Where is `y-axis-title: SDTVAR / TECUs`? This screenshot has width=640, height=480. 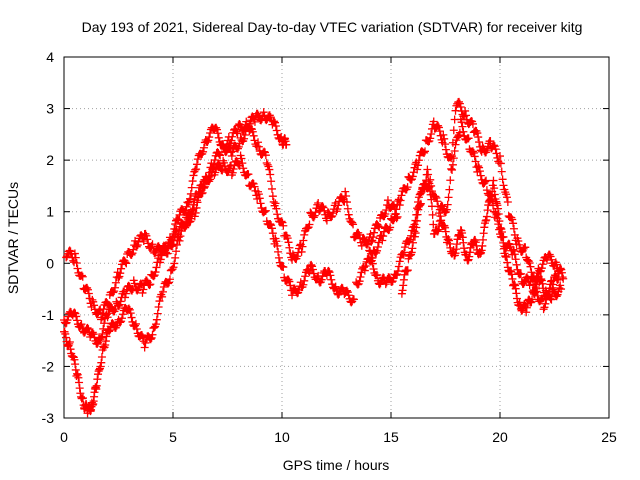
y-axis-title: SDTVAR / TECUs is located at coordinates (13, 238).